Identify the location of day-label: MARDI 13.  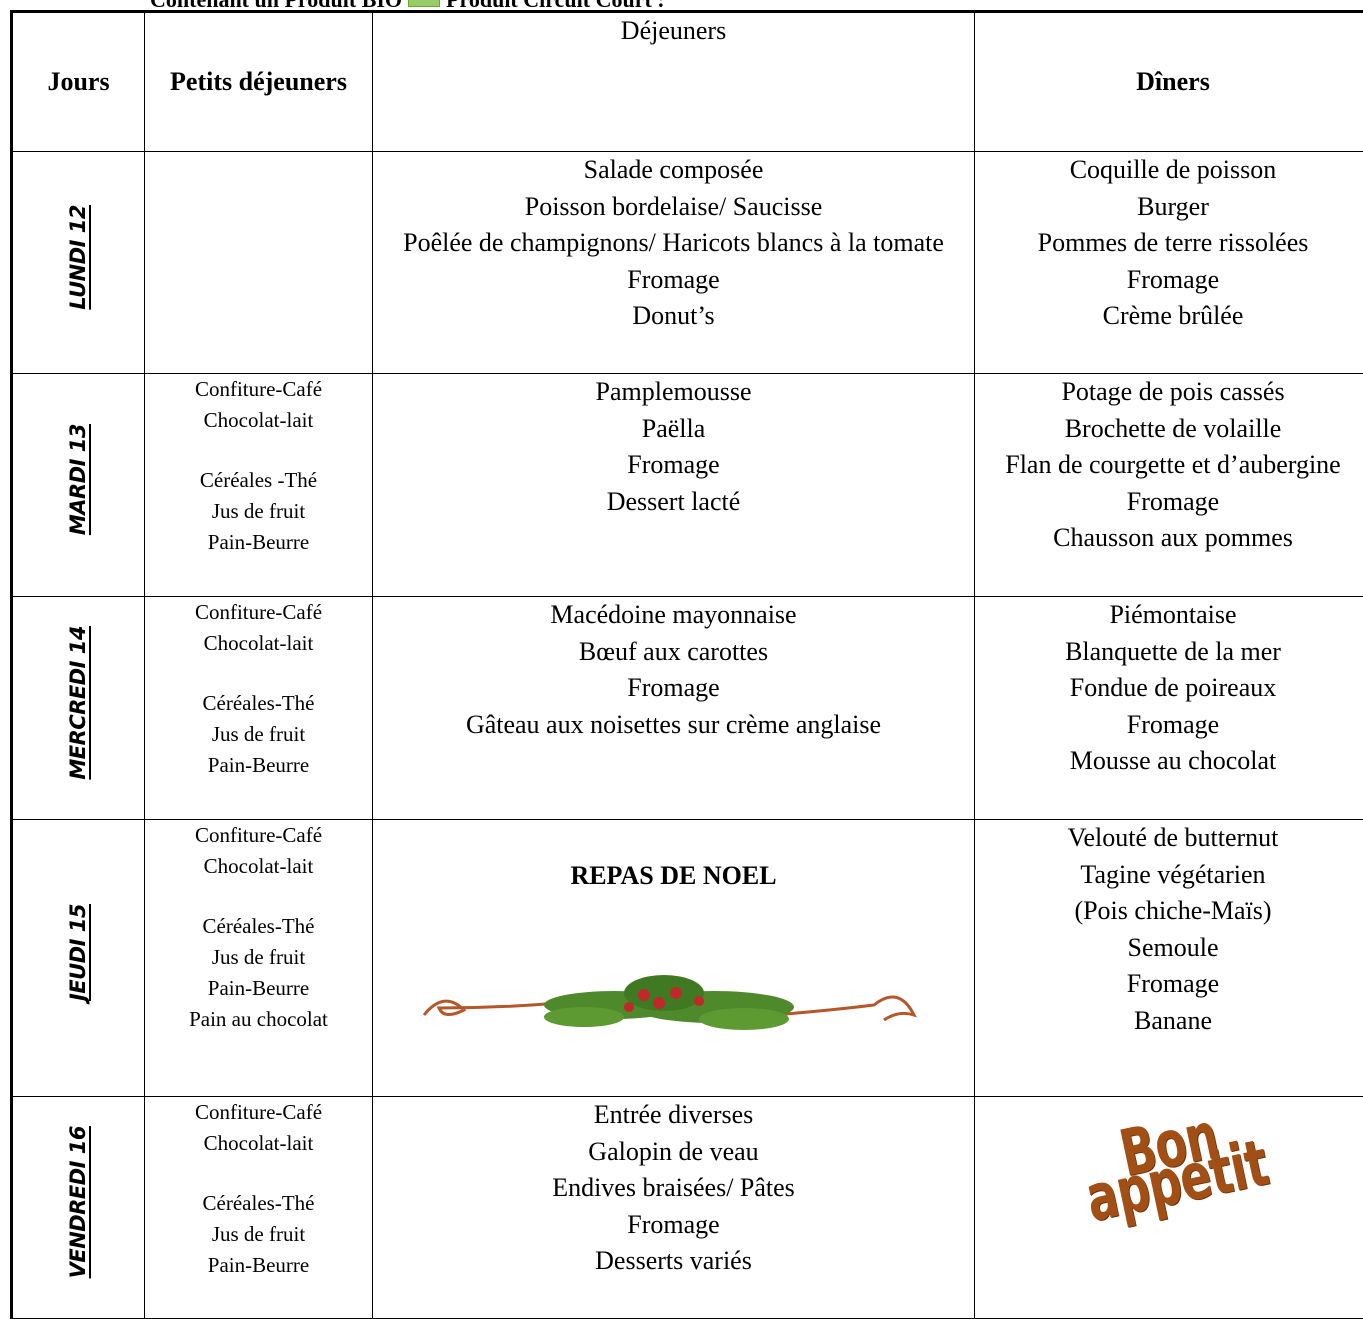
(78, 479).